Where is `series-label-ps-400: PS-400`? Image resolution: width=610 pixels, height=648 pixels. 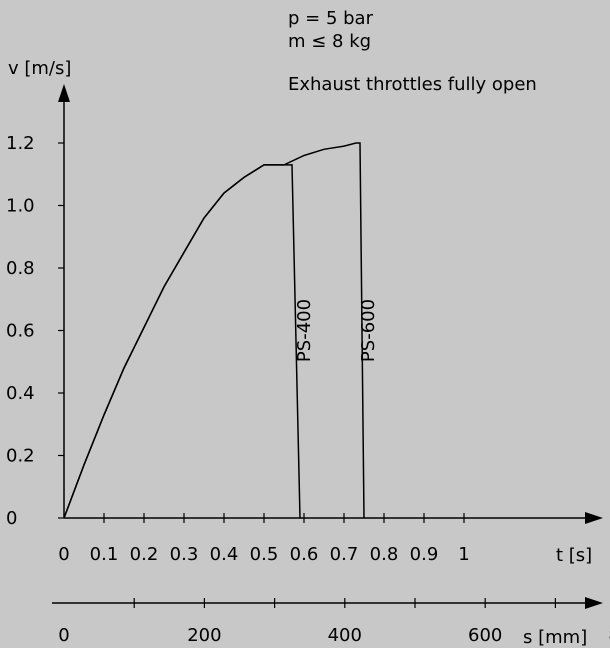 series-label-ps-400: PS-400 is located at coordinates (304, 330).